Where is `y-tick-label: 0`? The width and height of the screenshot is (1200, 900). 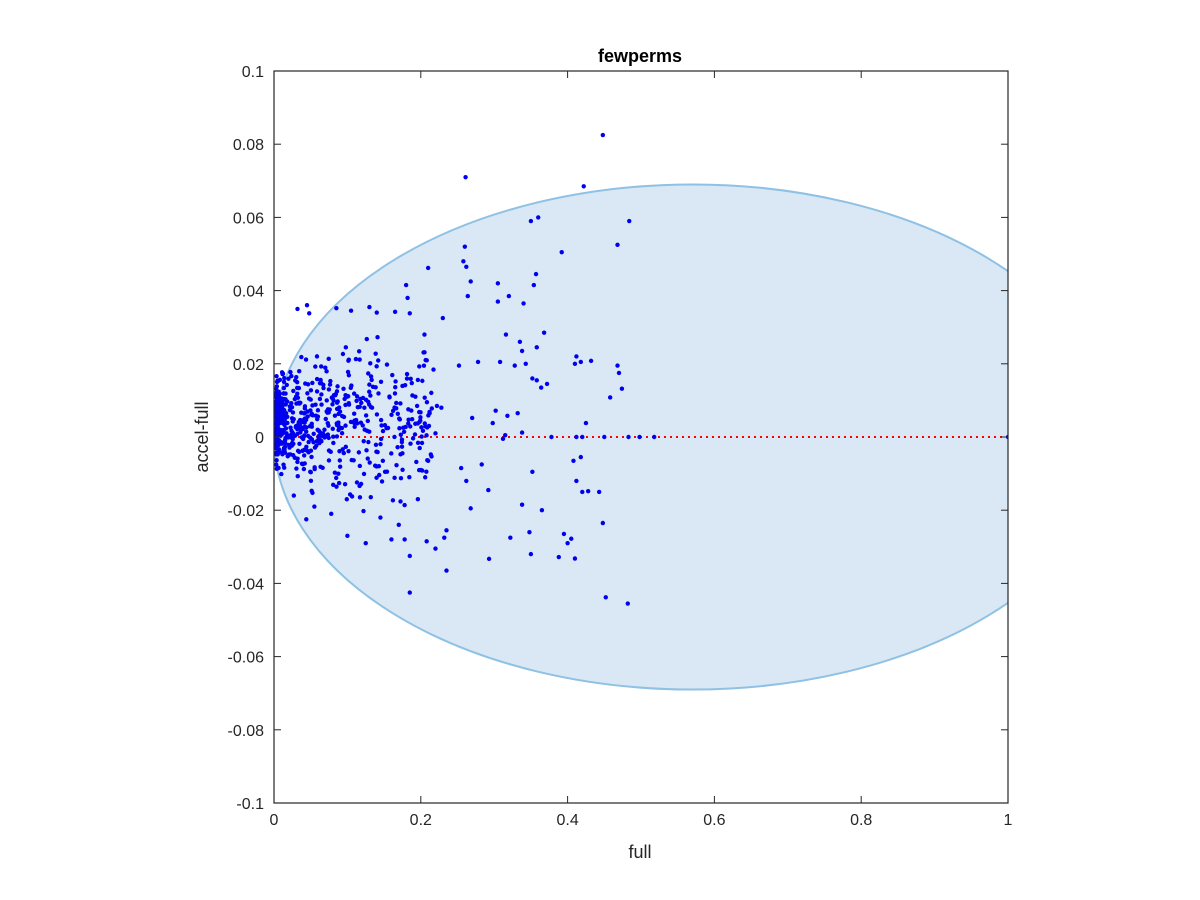
y-tick-label: 0 is located at coordinates (259, 438).